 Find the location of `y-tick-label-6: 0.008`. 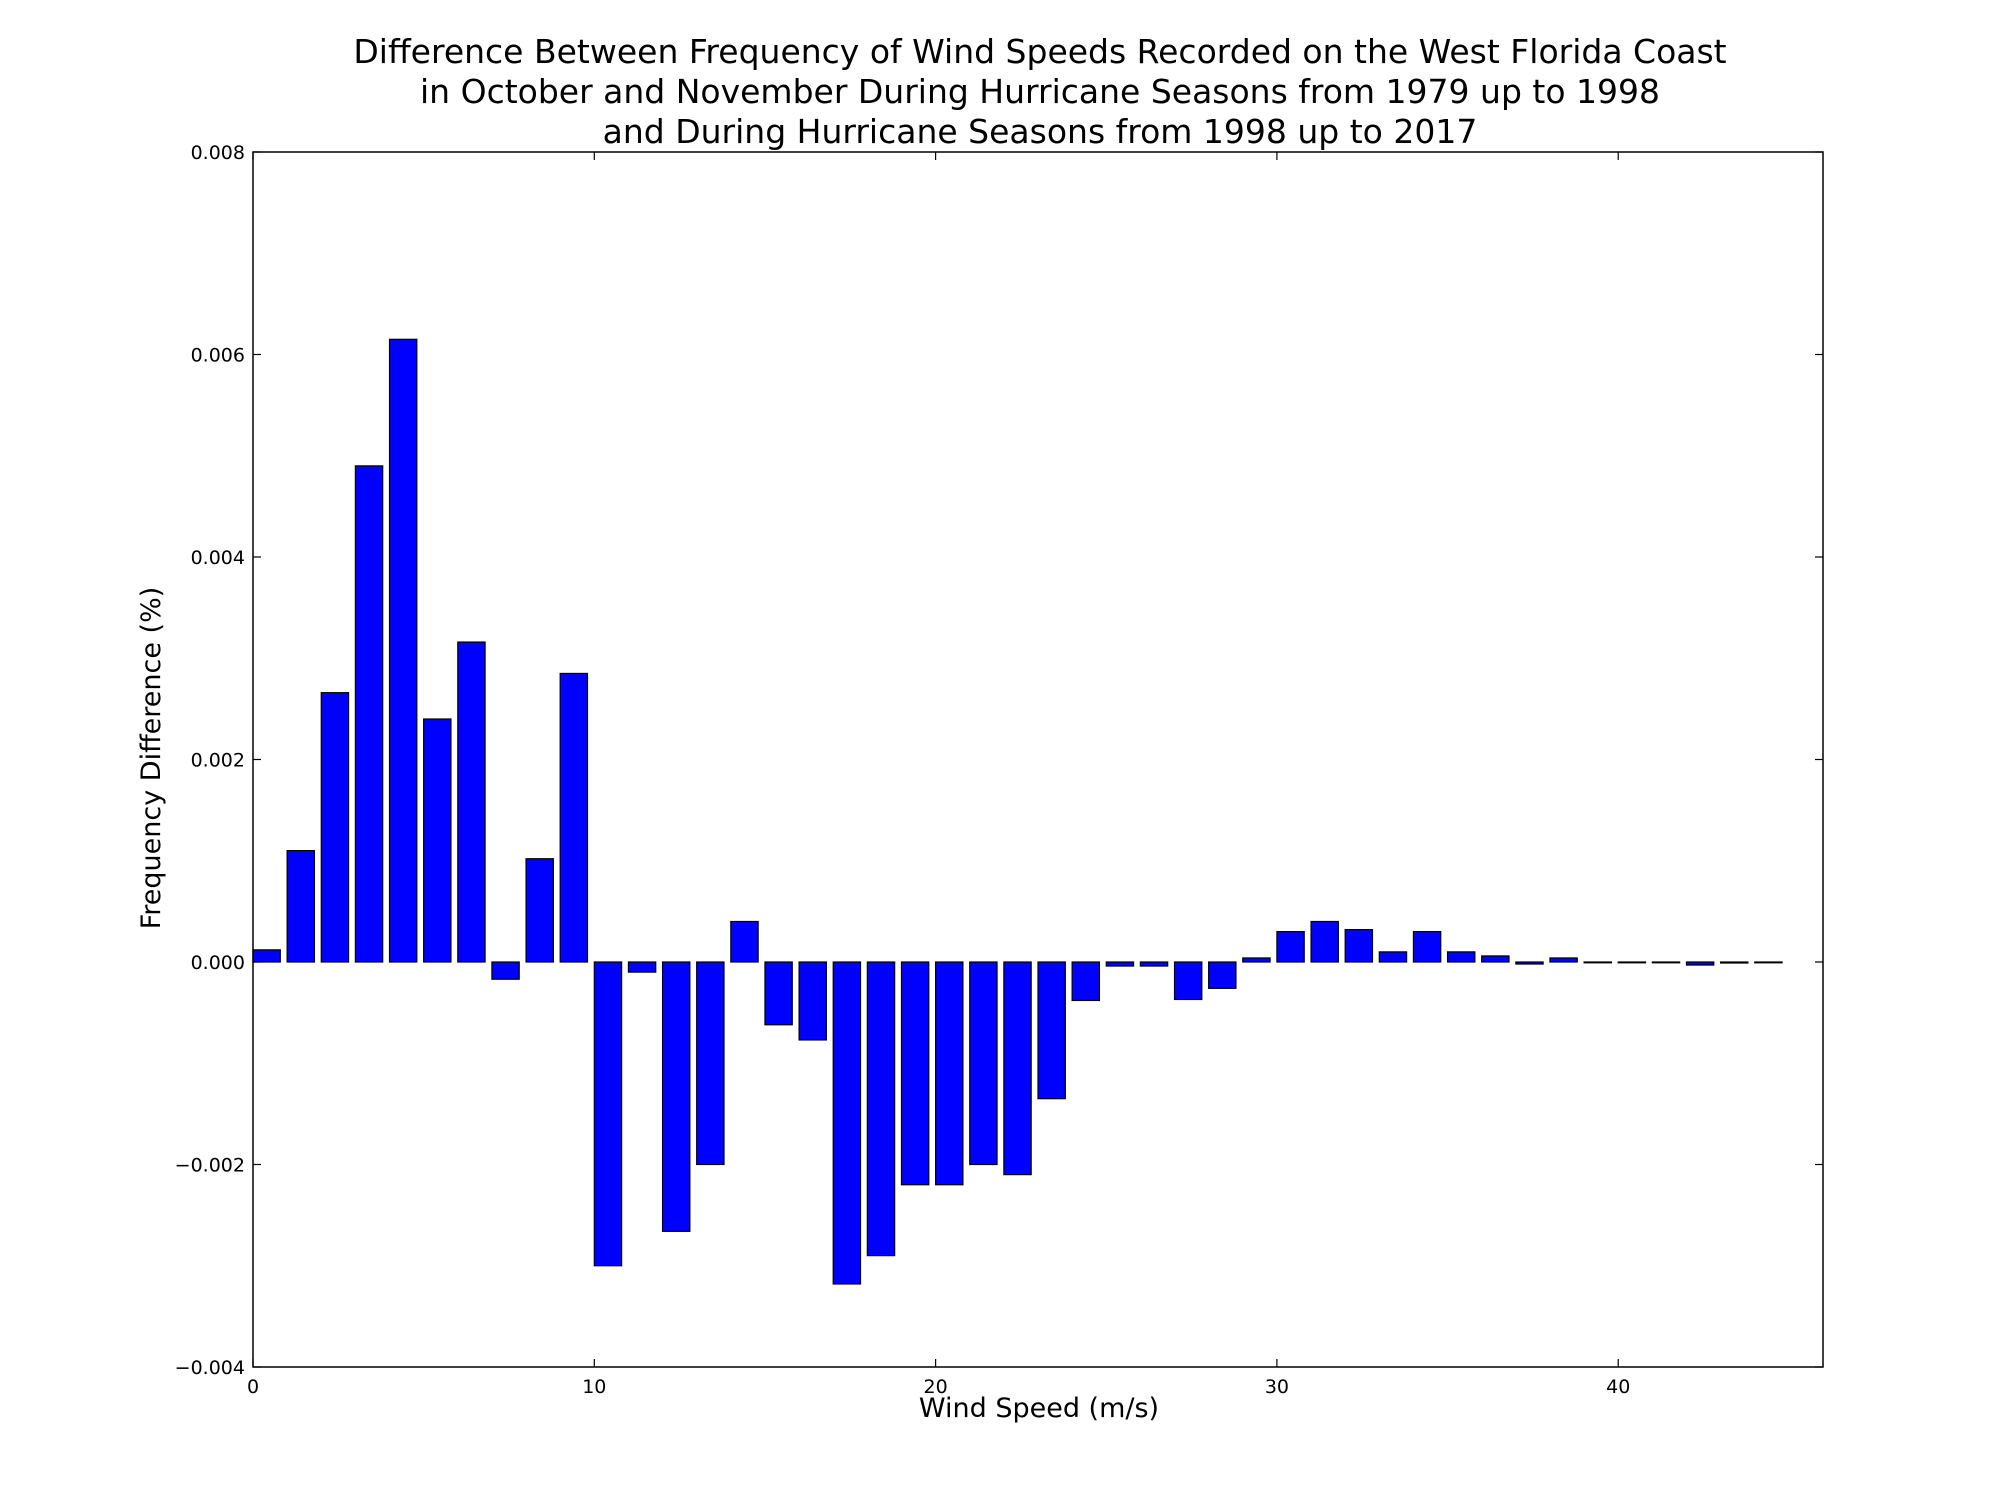

y-tick-label-6: 0.008 is located at coordinates (218, 153).